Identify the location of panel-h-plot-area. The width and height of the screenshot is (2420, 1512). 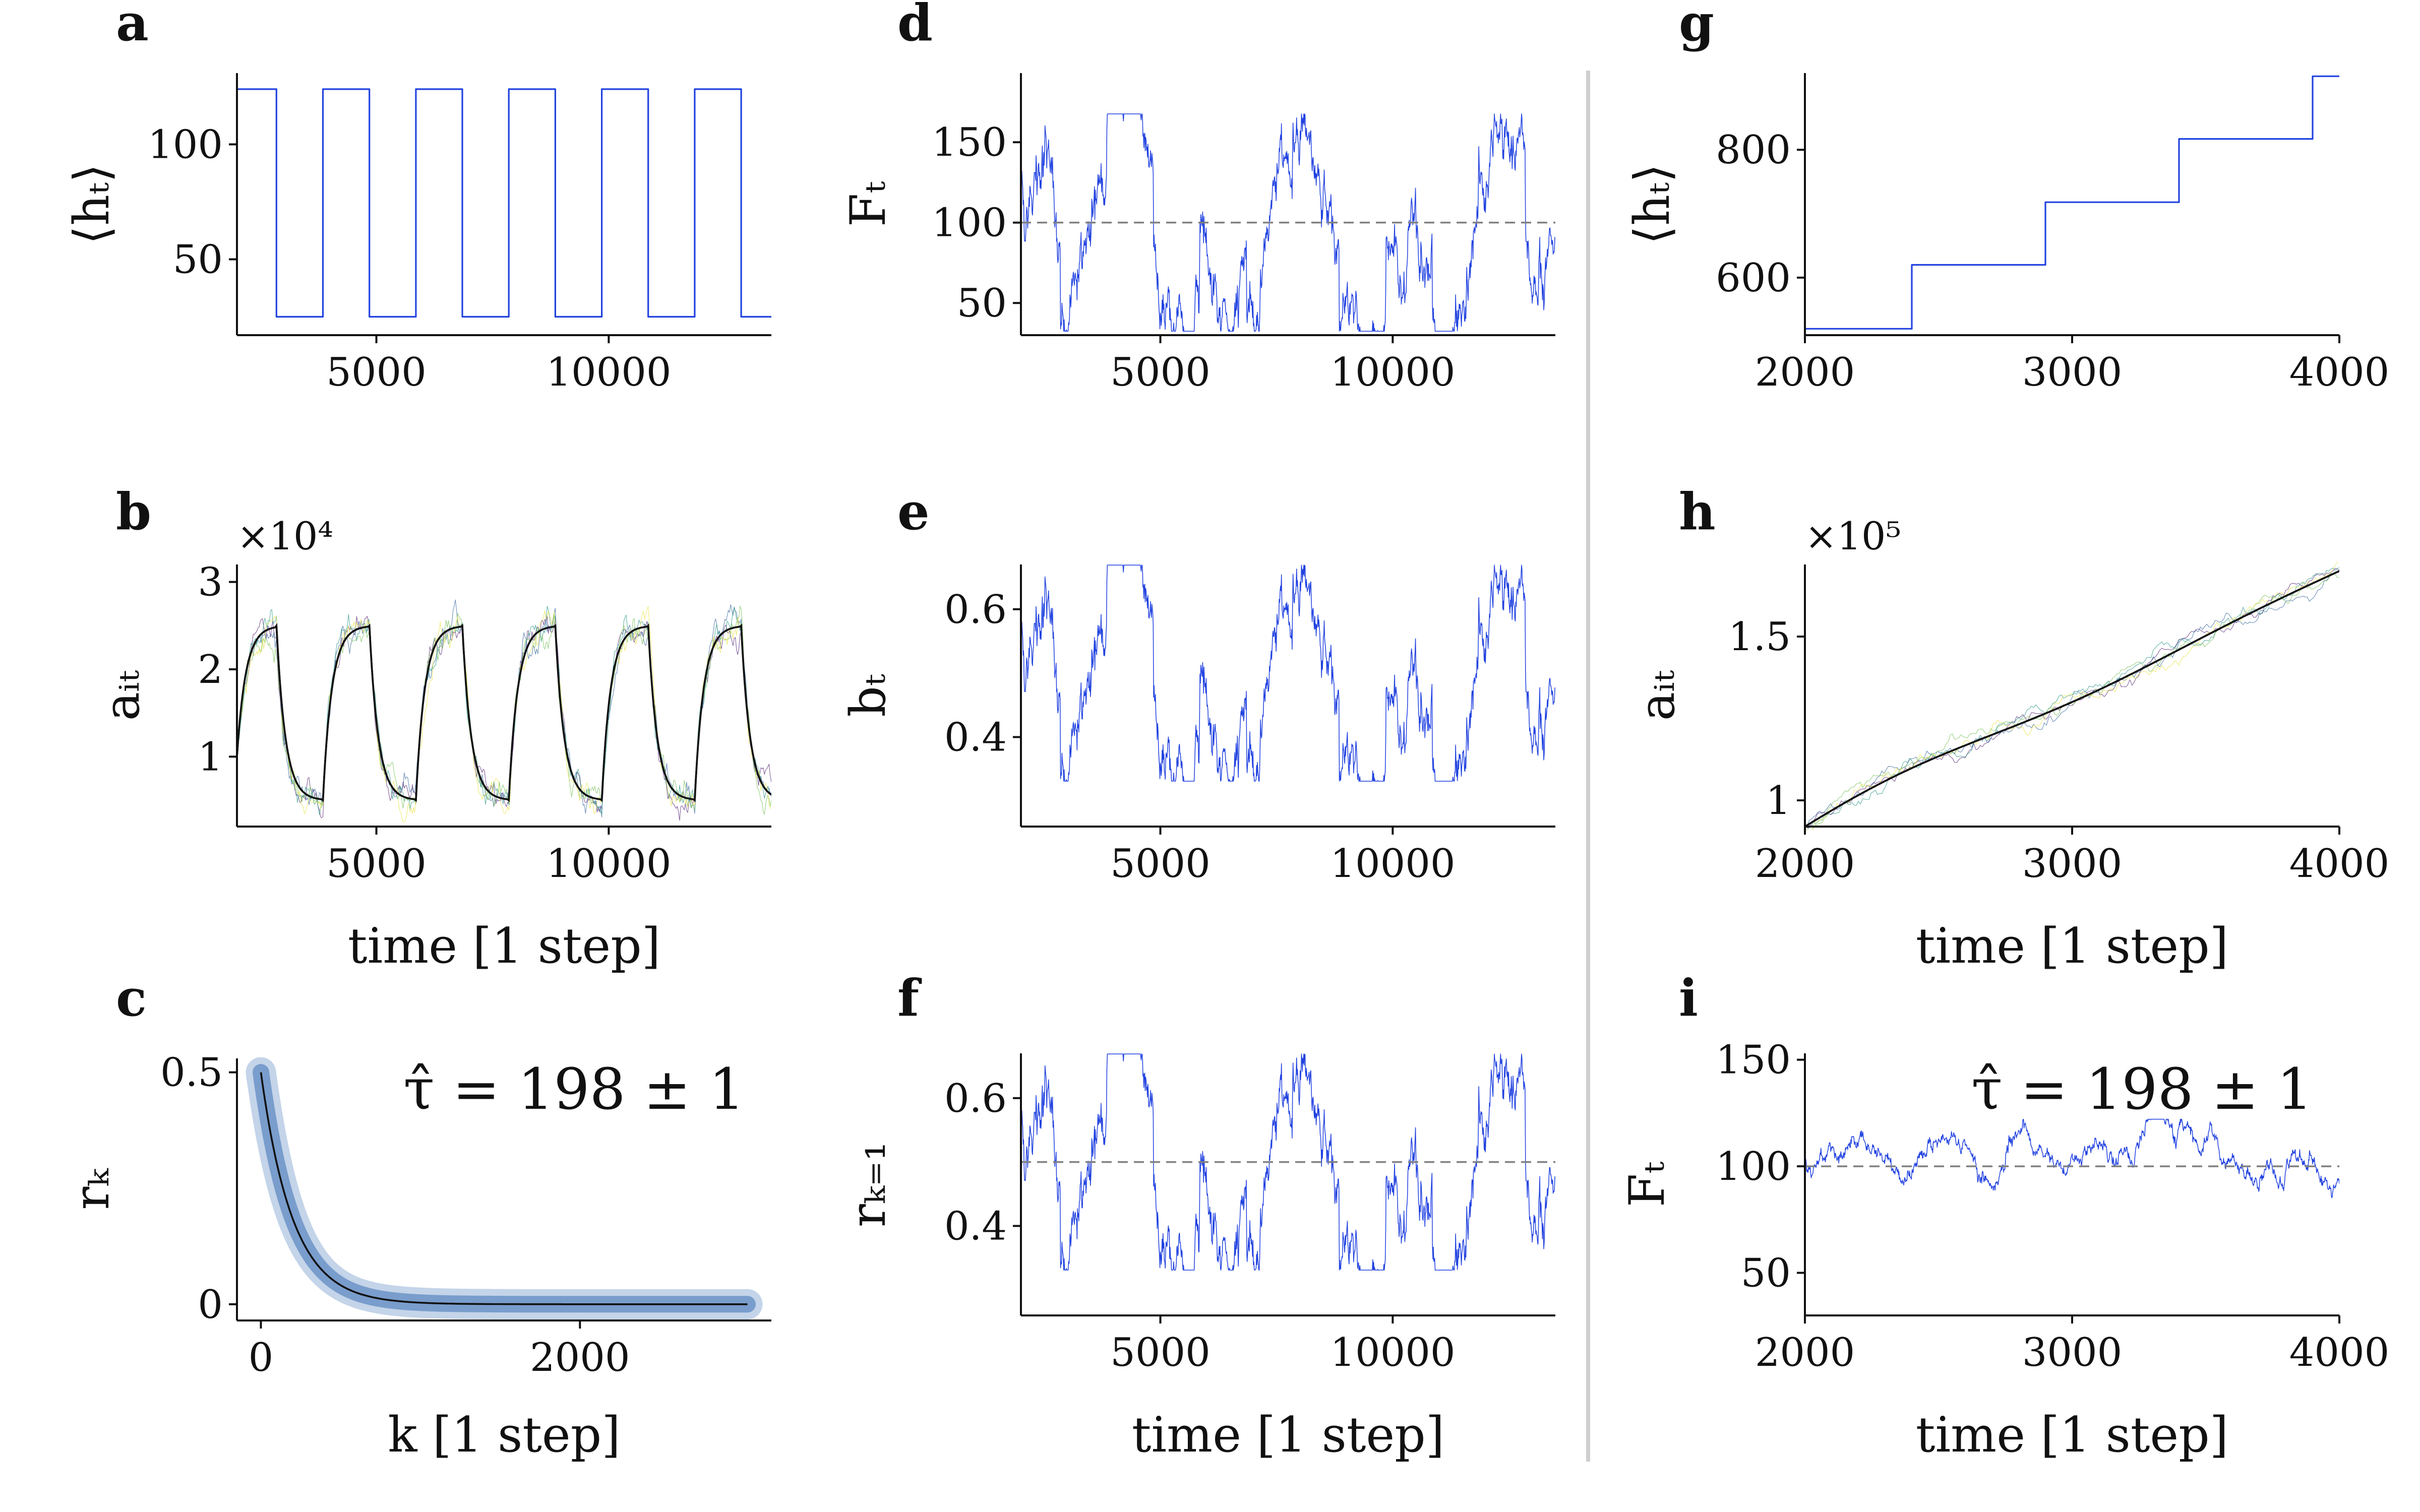
(2072, 696).